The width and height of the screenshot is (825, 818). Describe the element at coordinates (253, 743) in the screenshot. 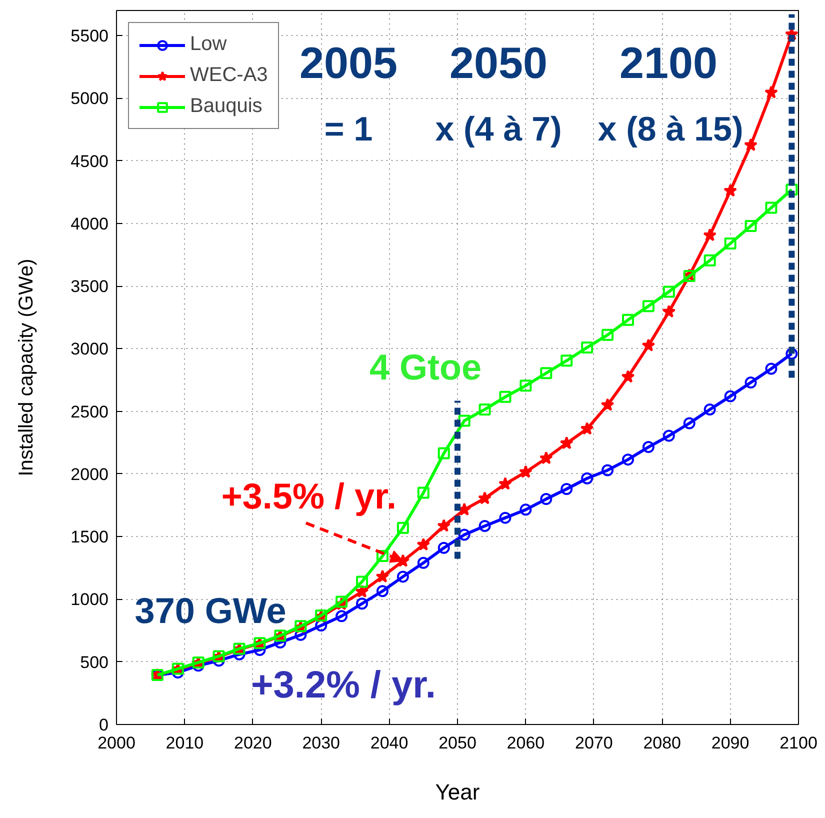

I see `x-tick-label: 2020` at that location.